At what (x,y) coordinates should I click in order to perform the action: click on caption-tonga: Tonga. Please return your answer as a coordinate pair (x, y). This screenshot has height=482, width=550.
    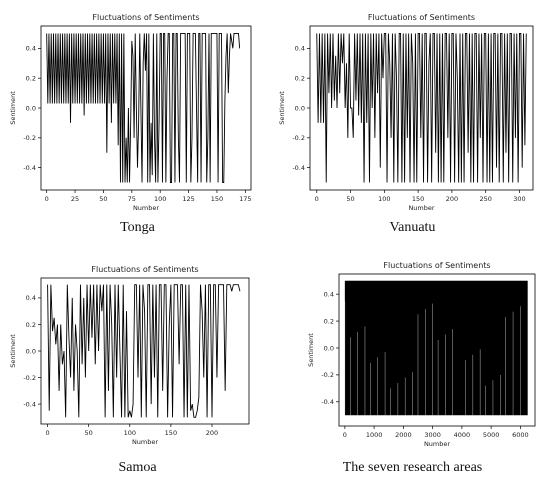
    Looking at the image, I should click on (137, 227).